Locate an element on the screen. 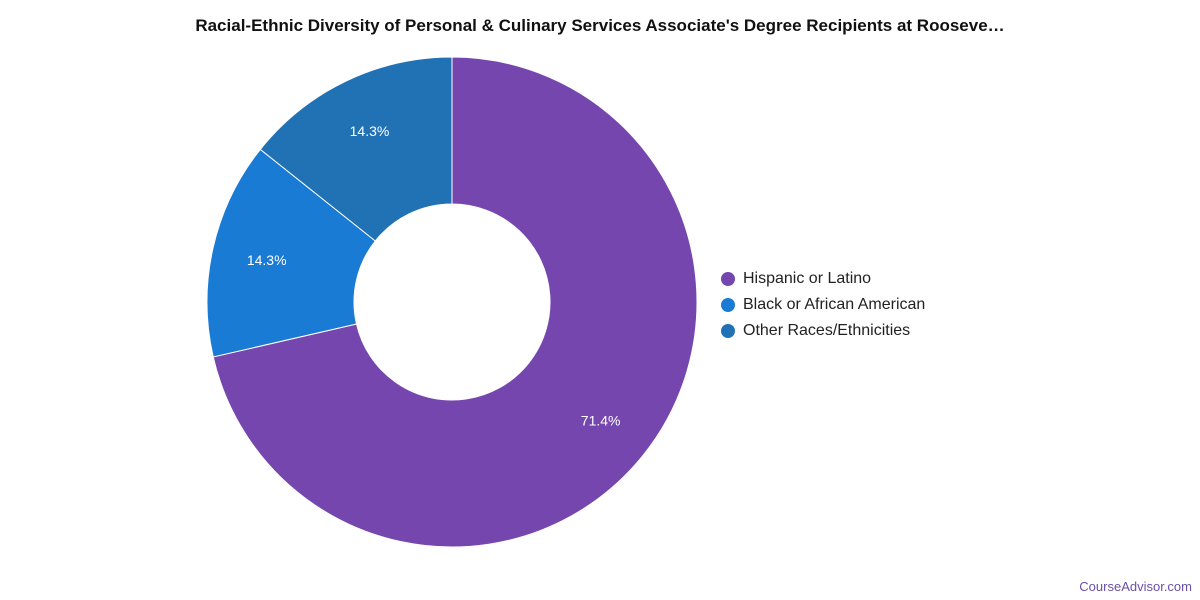  legend-label: Other Races/Ethnicities is located at coordinates (827, 330).